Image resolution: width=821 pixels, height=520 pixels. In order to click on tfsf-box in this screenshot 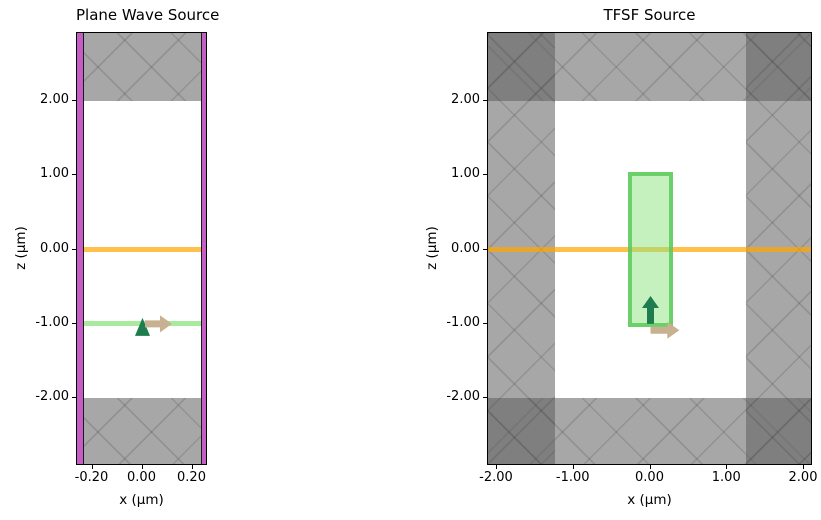, I will do `click(650, 249)`.